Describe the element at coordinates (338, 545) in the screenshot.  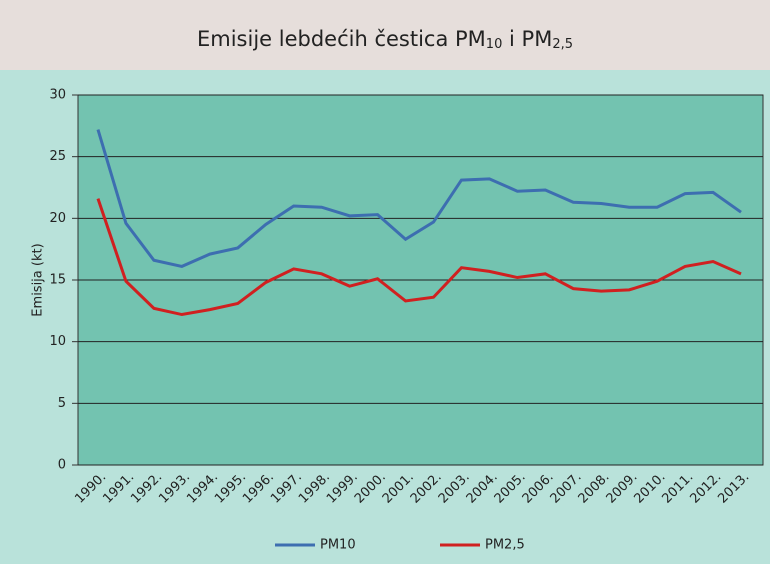
I see `legend-label: PM10` at that location.